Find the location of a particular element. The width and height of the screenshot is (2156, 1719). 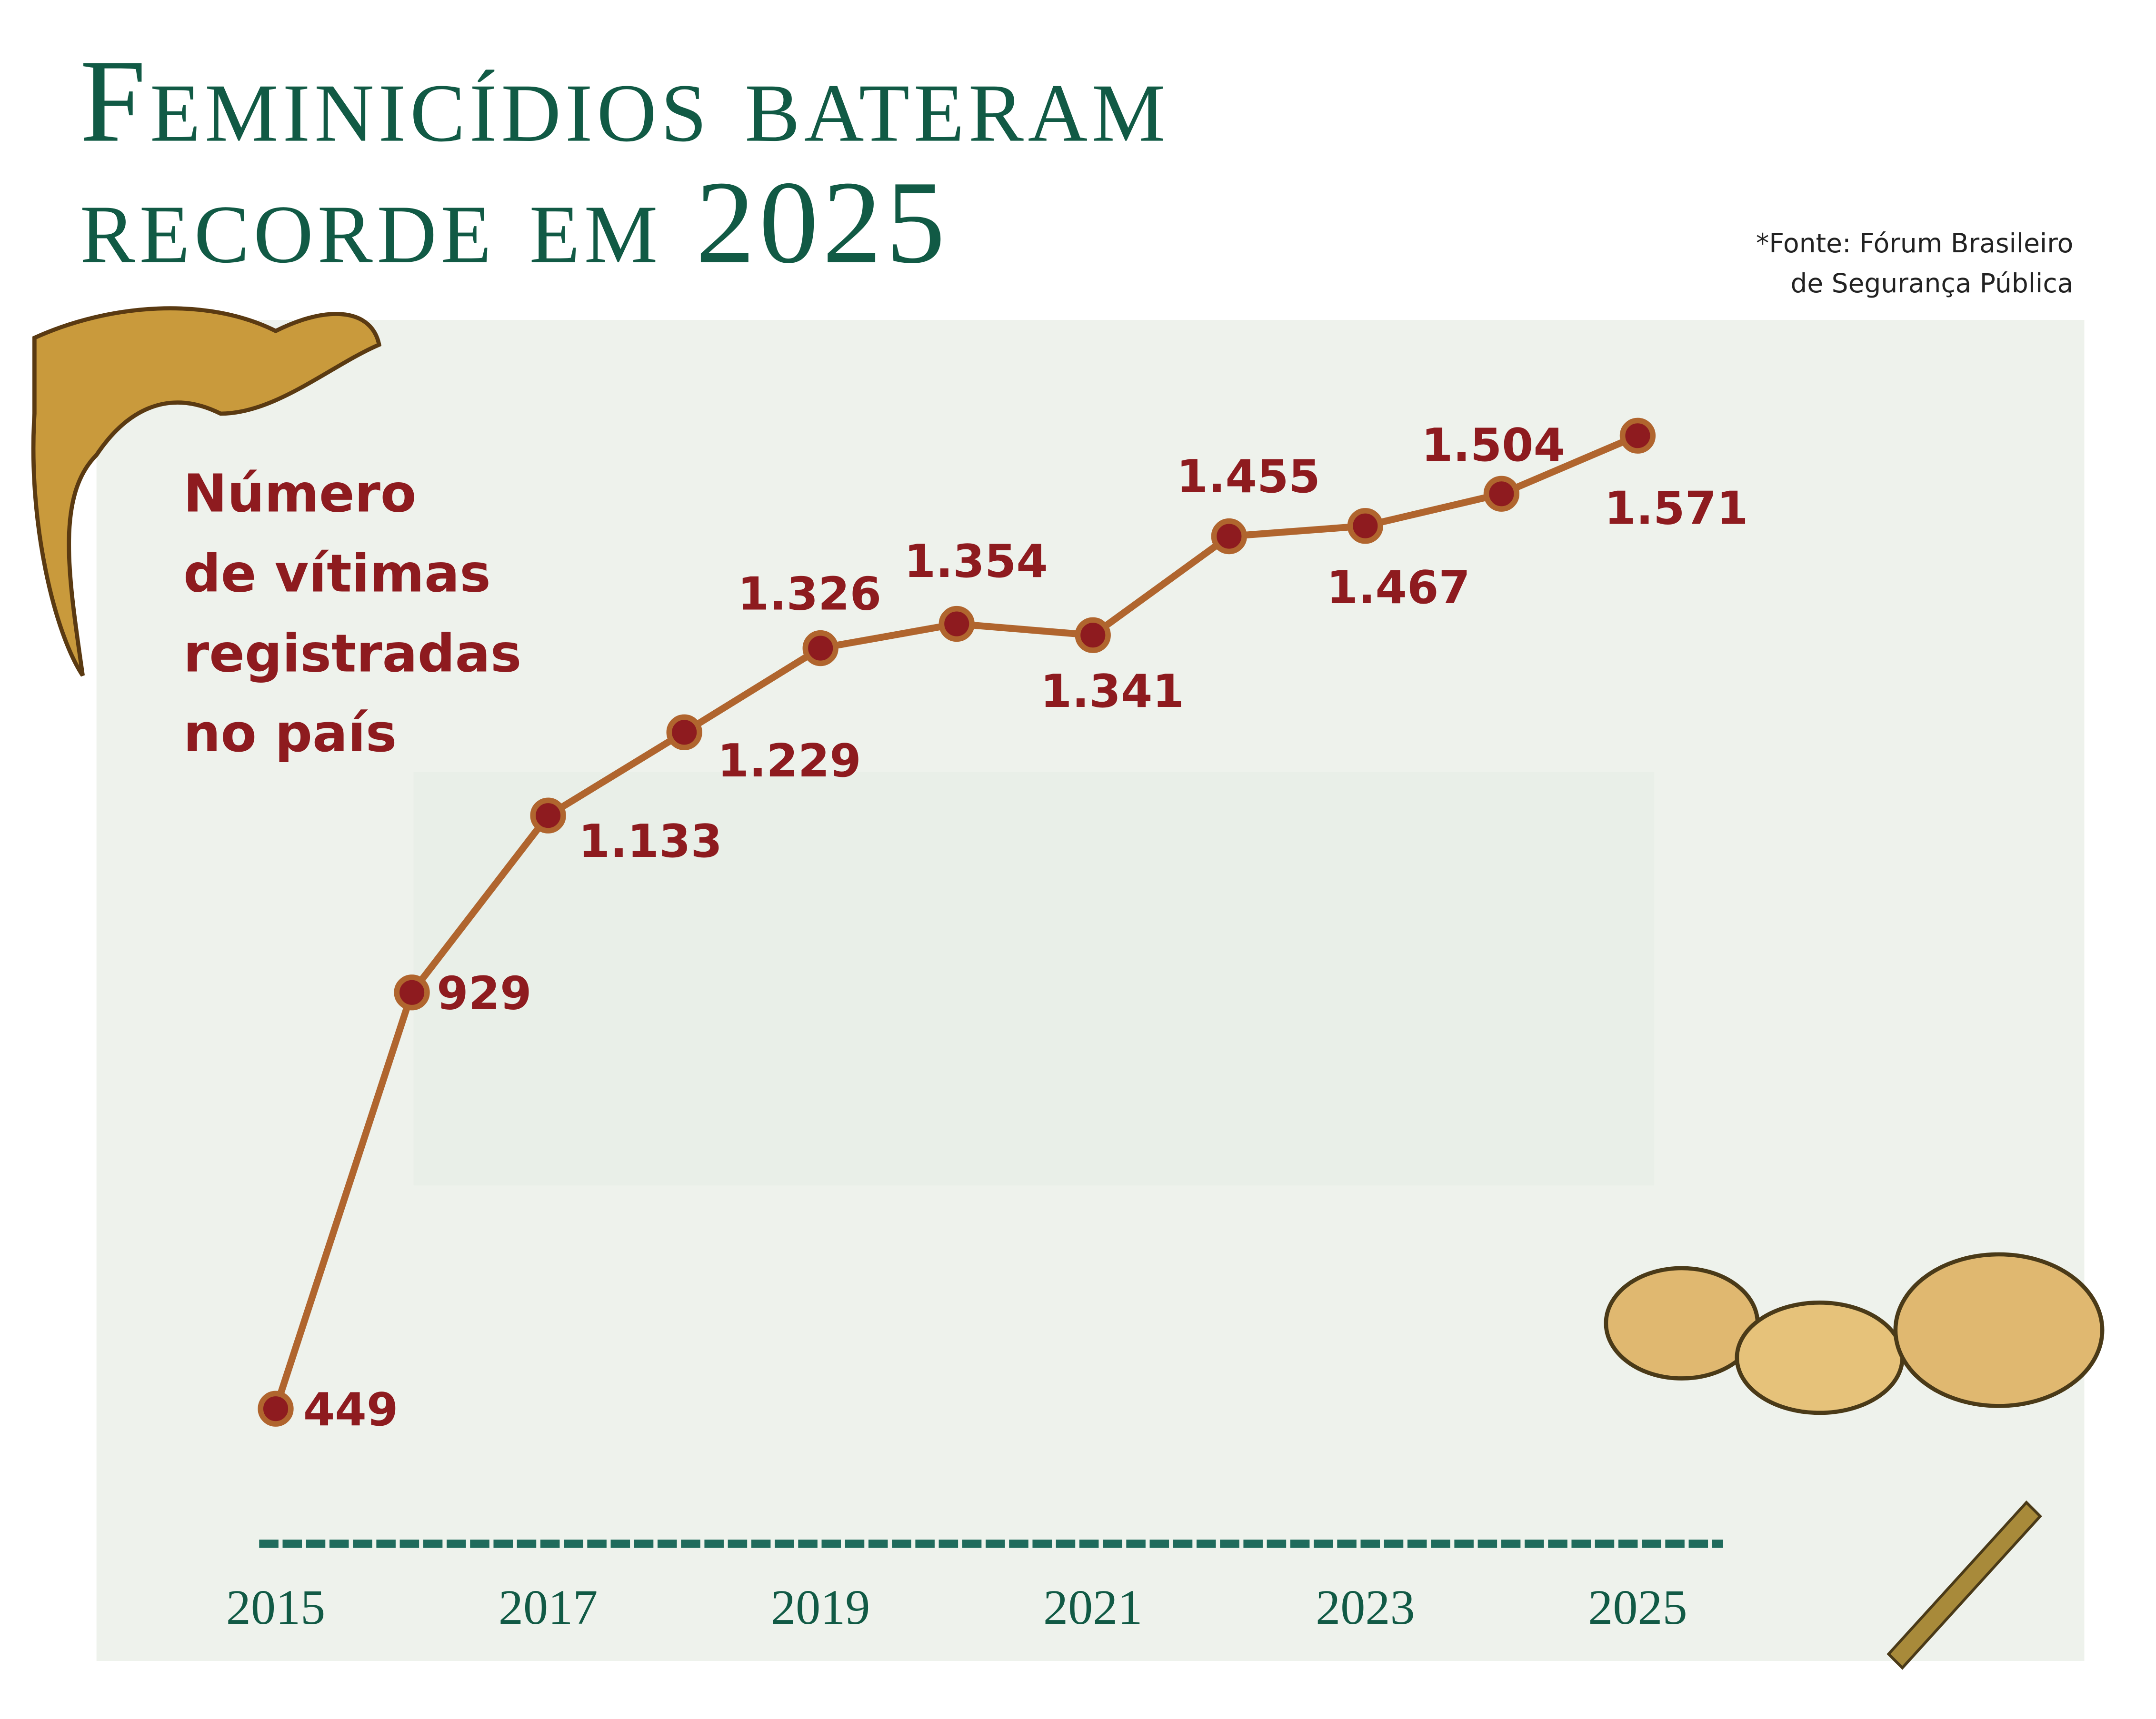

data-label: 1.504 is located at coordinates (1493, 445).